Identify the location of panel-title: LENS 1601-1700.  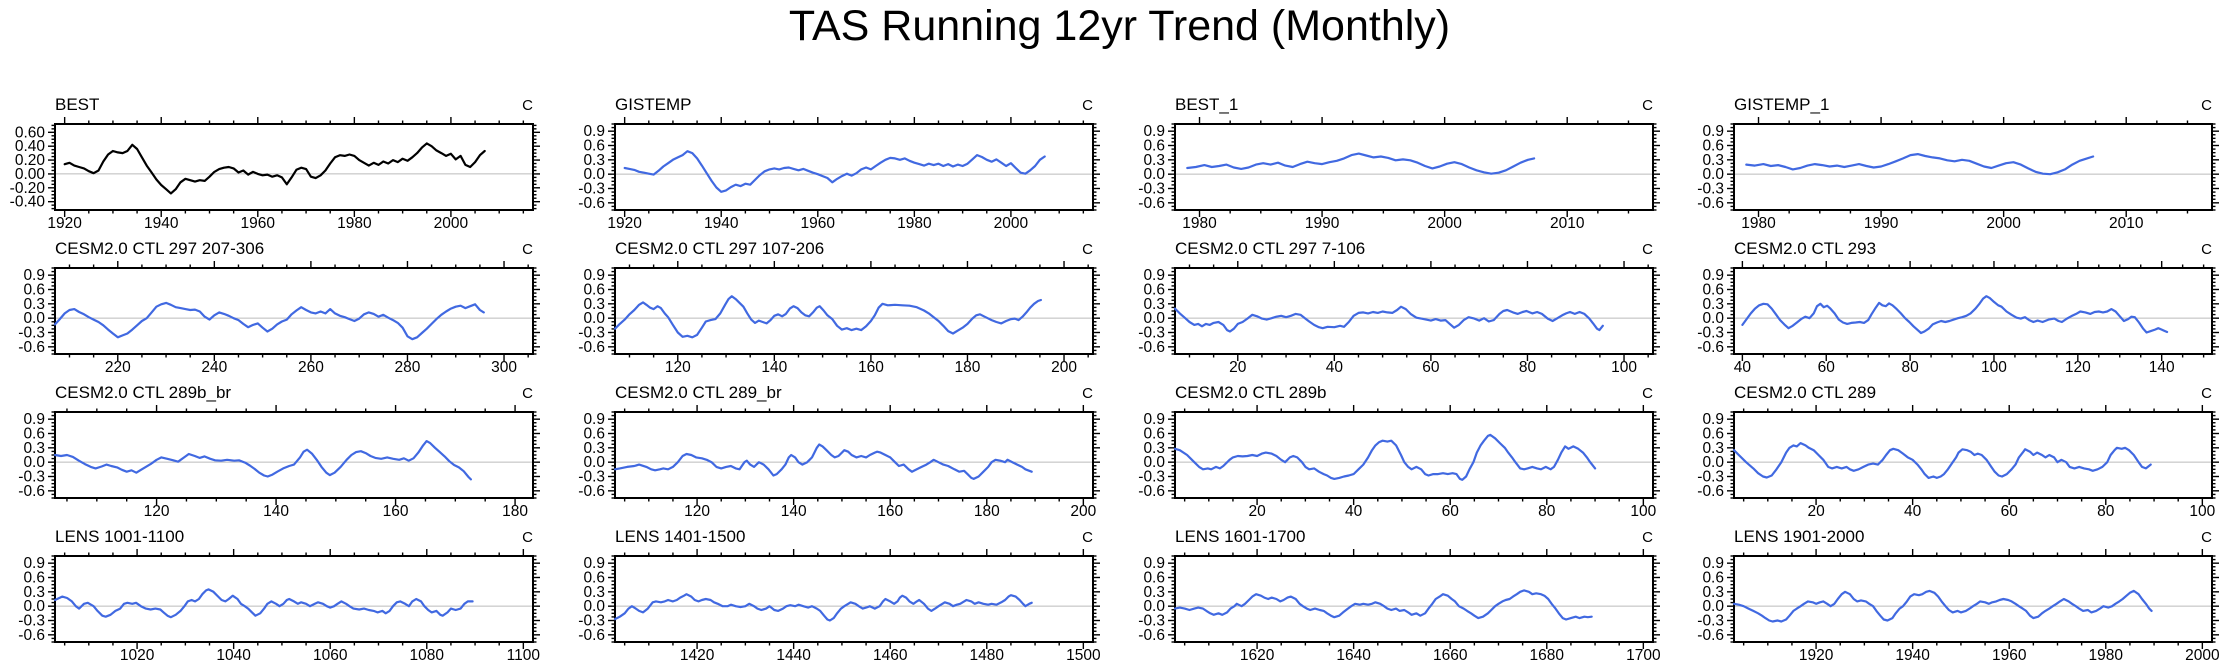
(1240, 536).